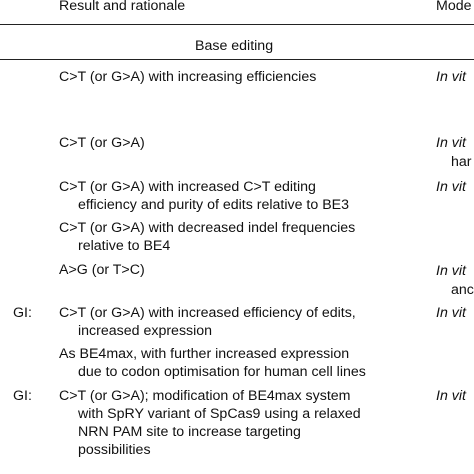  I want to click on model-line: har, so click(461, 162).